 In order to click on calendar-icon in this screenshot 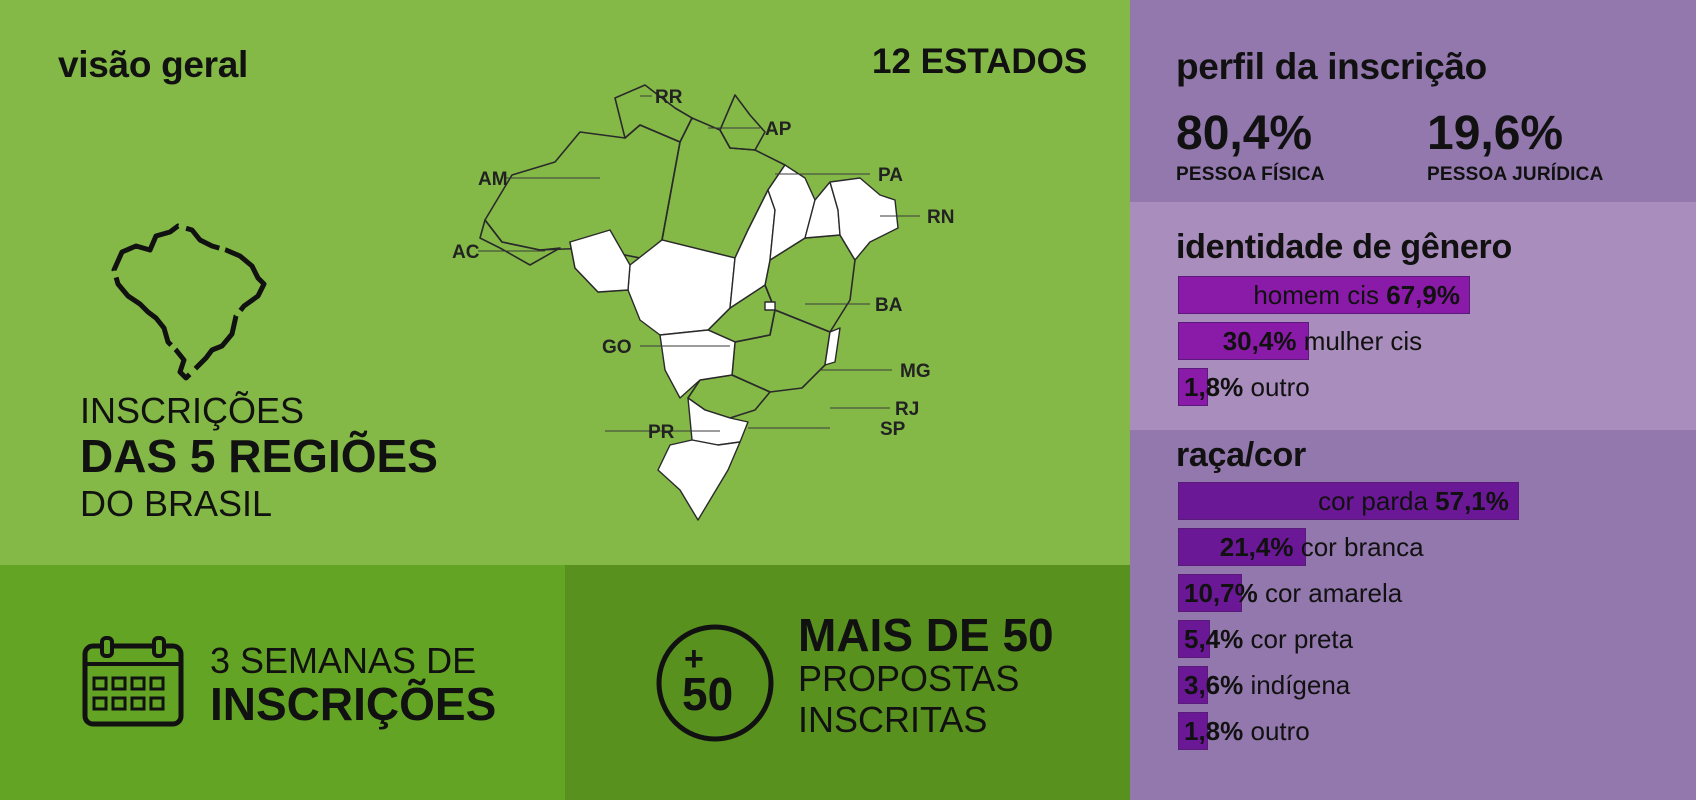, I will do `click(133, 681)`.